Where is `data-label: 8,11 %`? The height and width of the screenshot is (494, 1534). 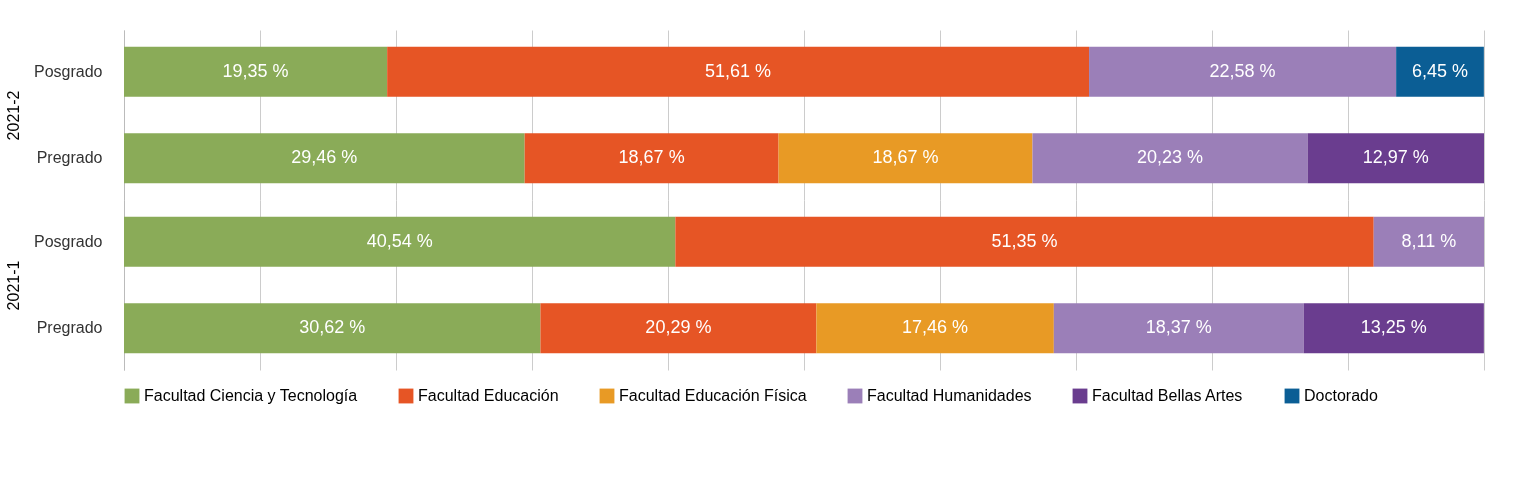
data-label: 8,11 % is located at coordinates (1429, 240).